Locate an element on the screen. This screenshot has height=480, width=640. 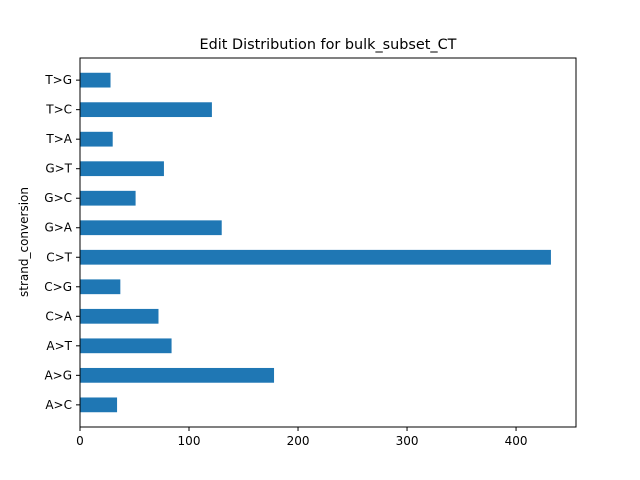
y-tick-label: T>G is located at coordinates (58, 80).